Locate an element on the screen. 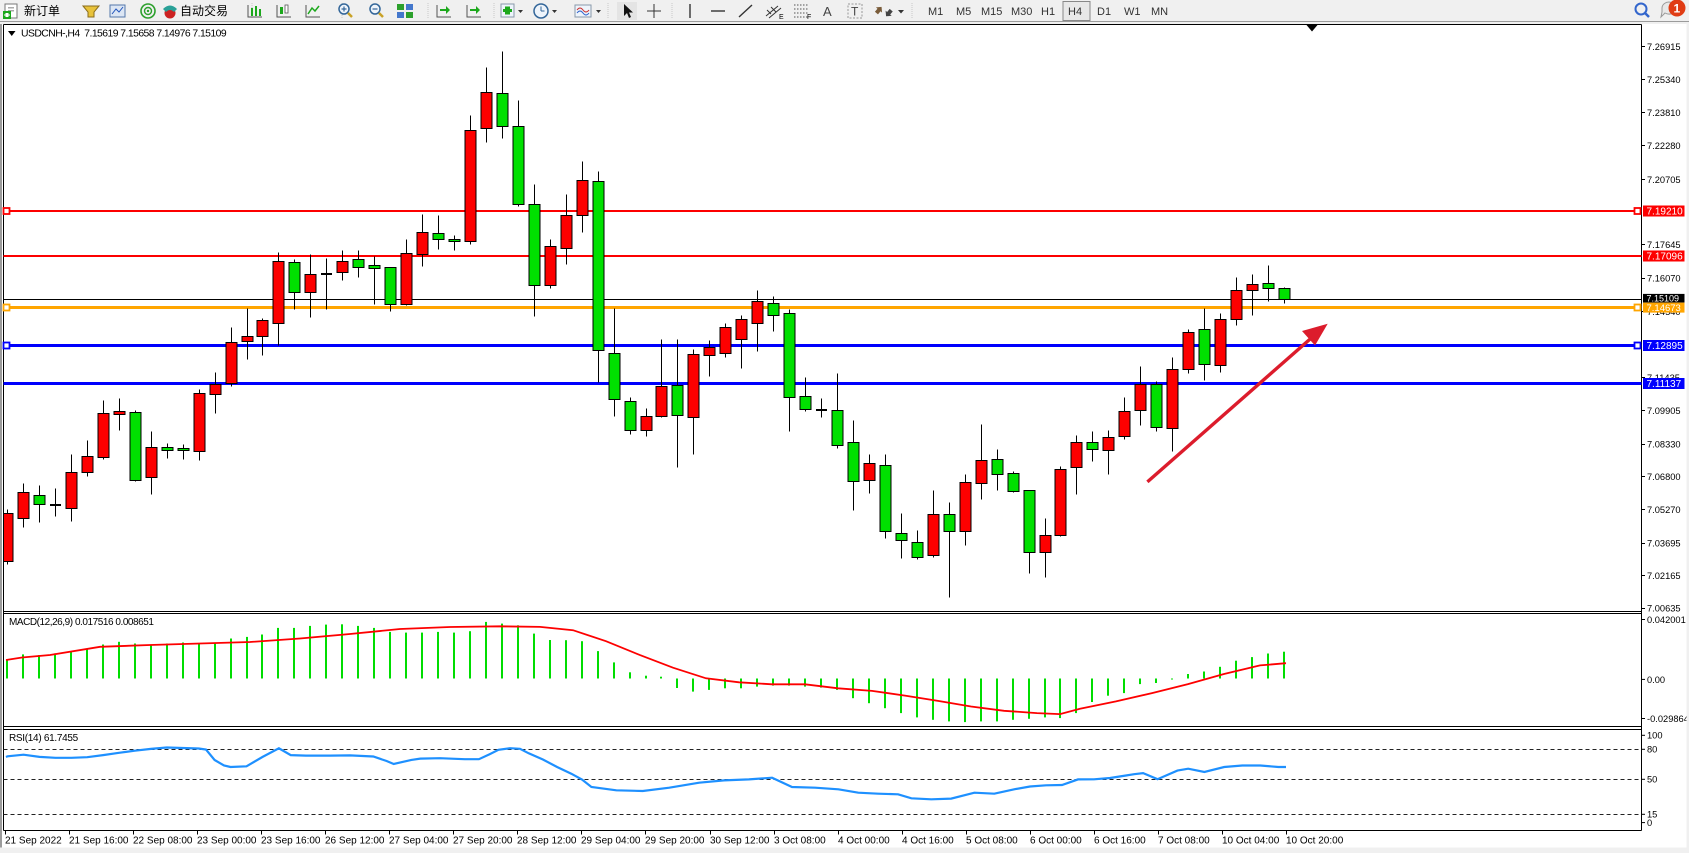 The width and height of the screenshot is (1689, 853). svg-text: 自动交易 is located at coordinates (204, 10).